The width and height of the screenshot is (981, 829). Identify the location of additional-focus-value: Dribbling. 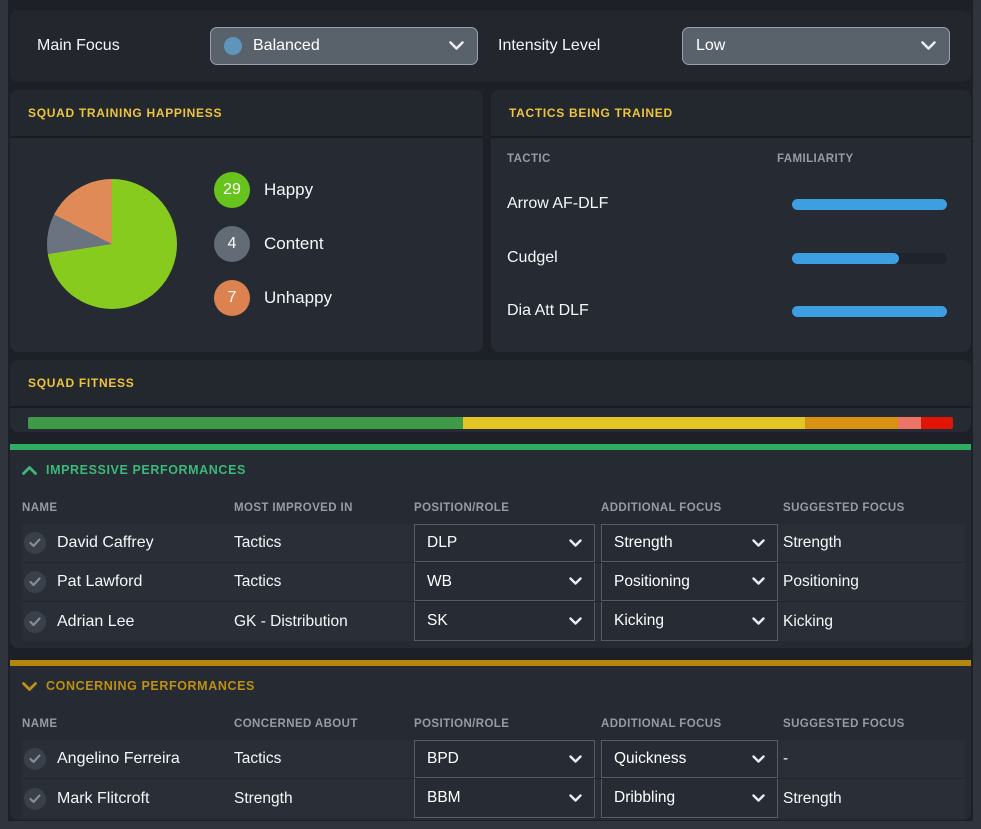
(645, 797).